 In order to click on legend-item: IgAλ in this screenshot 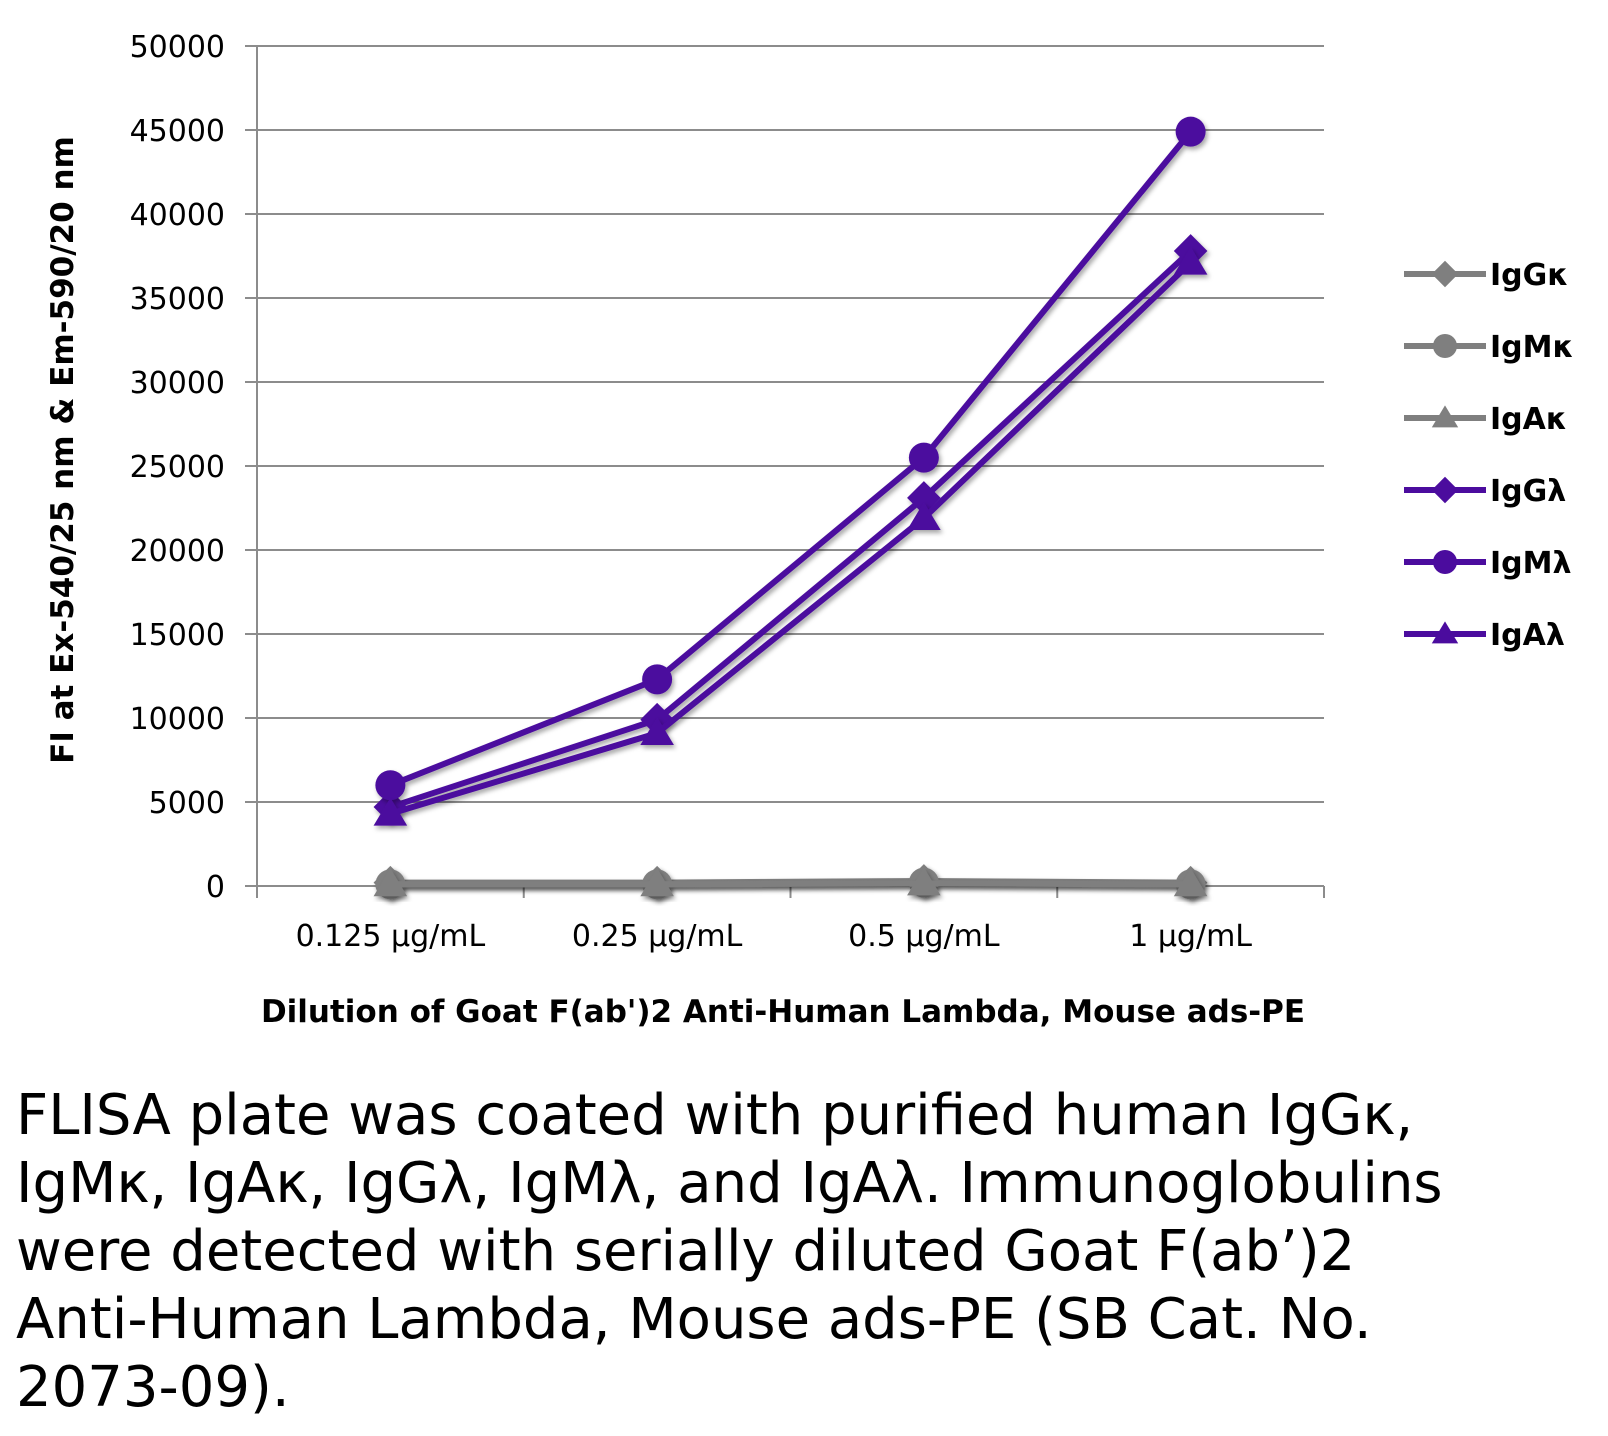, I will do `click(1484, 635)`.